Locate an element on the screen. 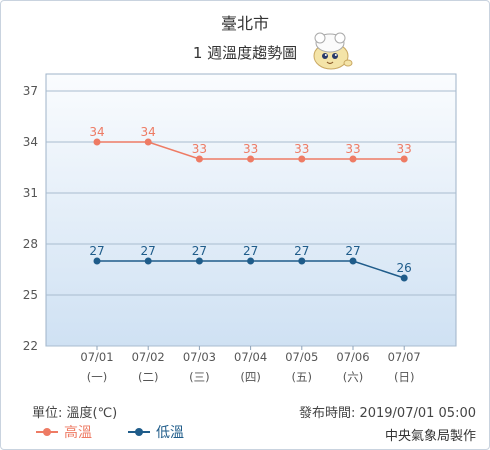 This screenshot has height=450, width=490. legend-low-marker-icon is located at coordinates (139, 432).